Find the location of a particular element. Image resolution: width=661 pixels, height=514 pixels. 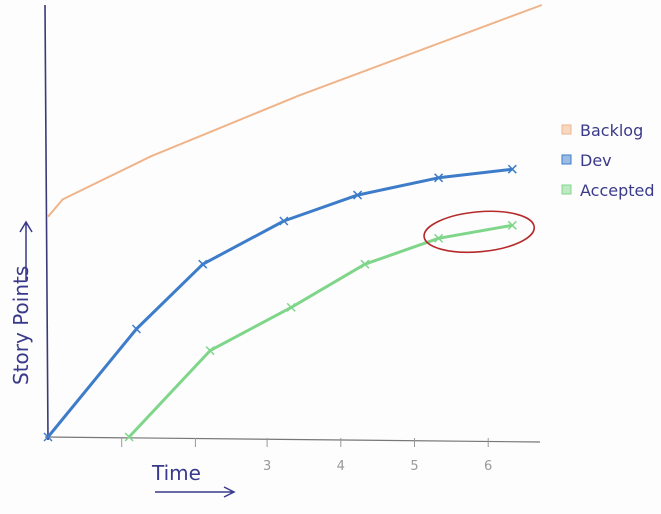

y-axis is located at coordinates (46, 222).